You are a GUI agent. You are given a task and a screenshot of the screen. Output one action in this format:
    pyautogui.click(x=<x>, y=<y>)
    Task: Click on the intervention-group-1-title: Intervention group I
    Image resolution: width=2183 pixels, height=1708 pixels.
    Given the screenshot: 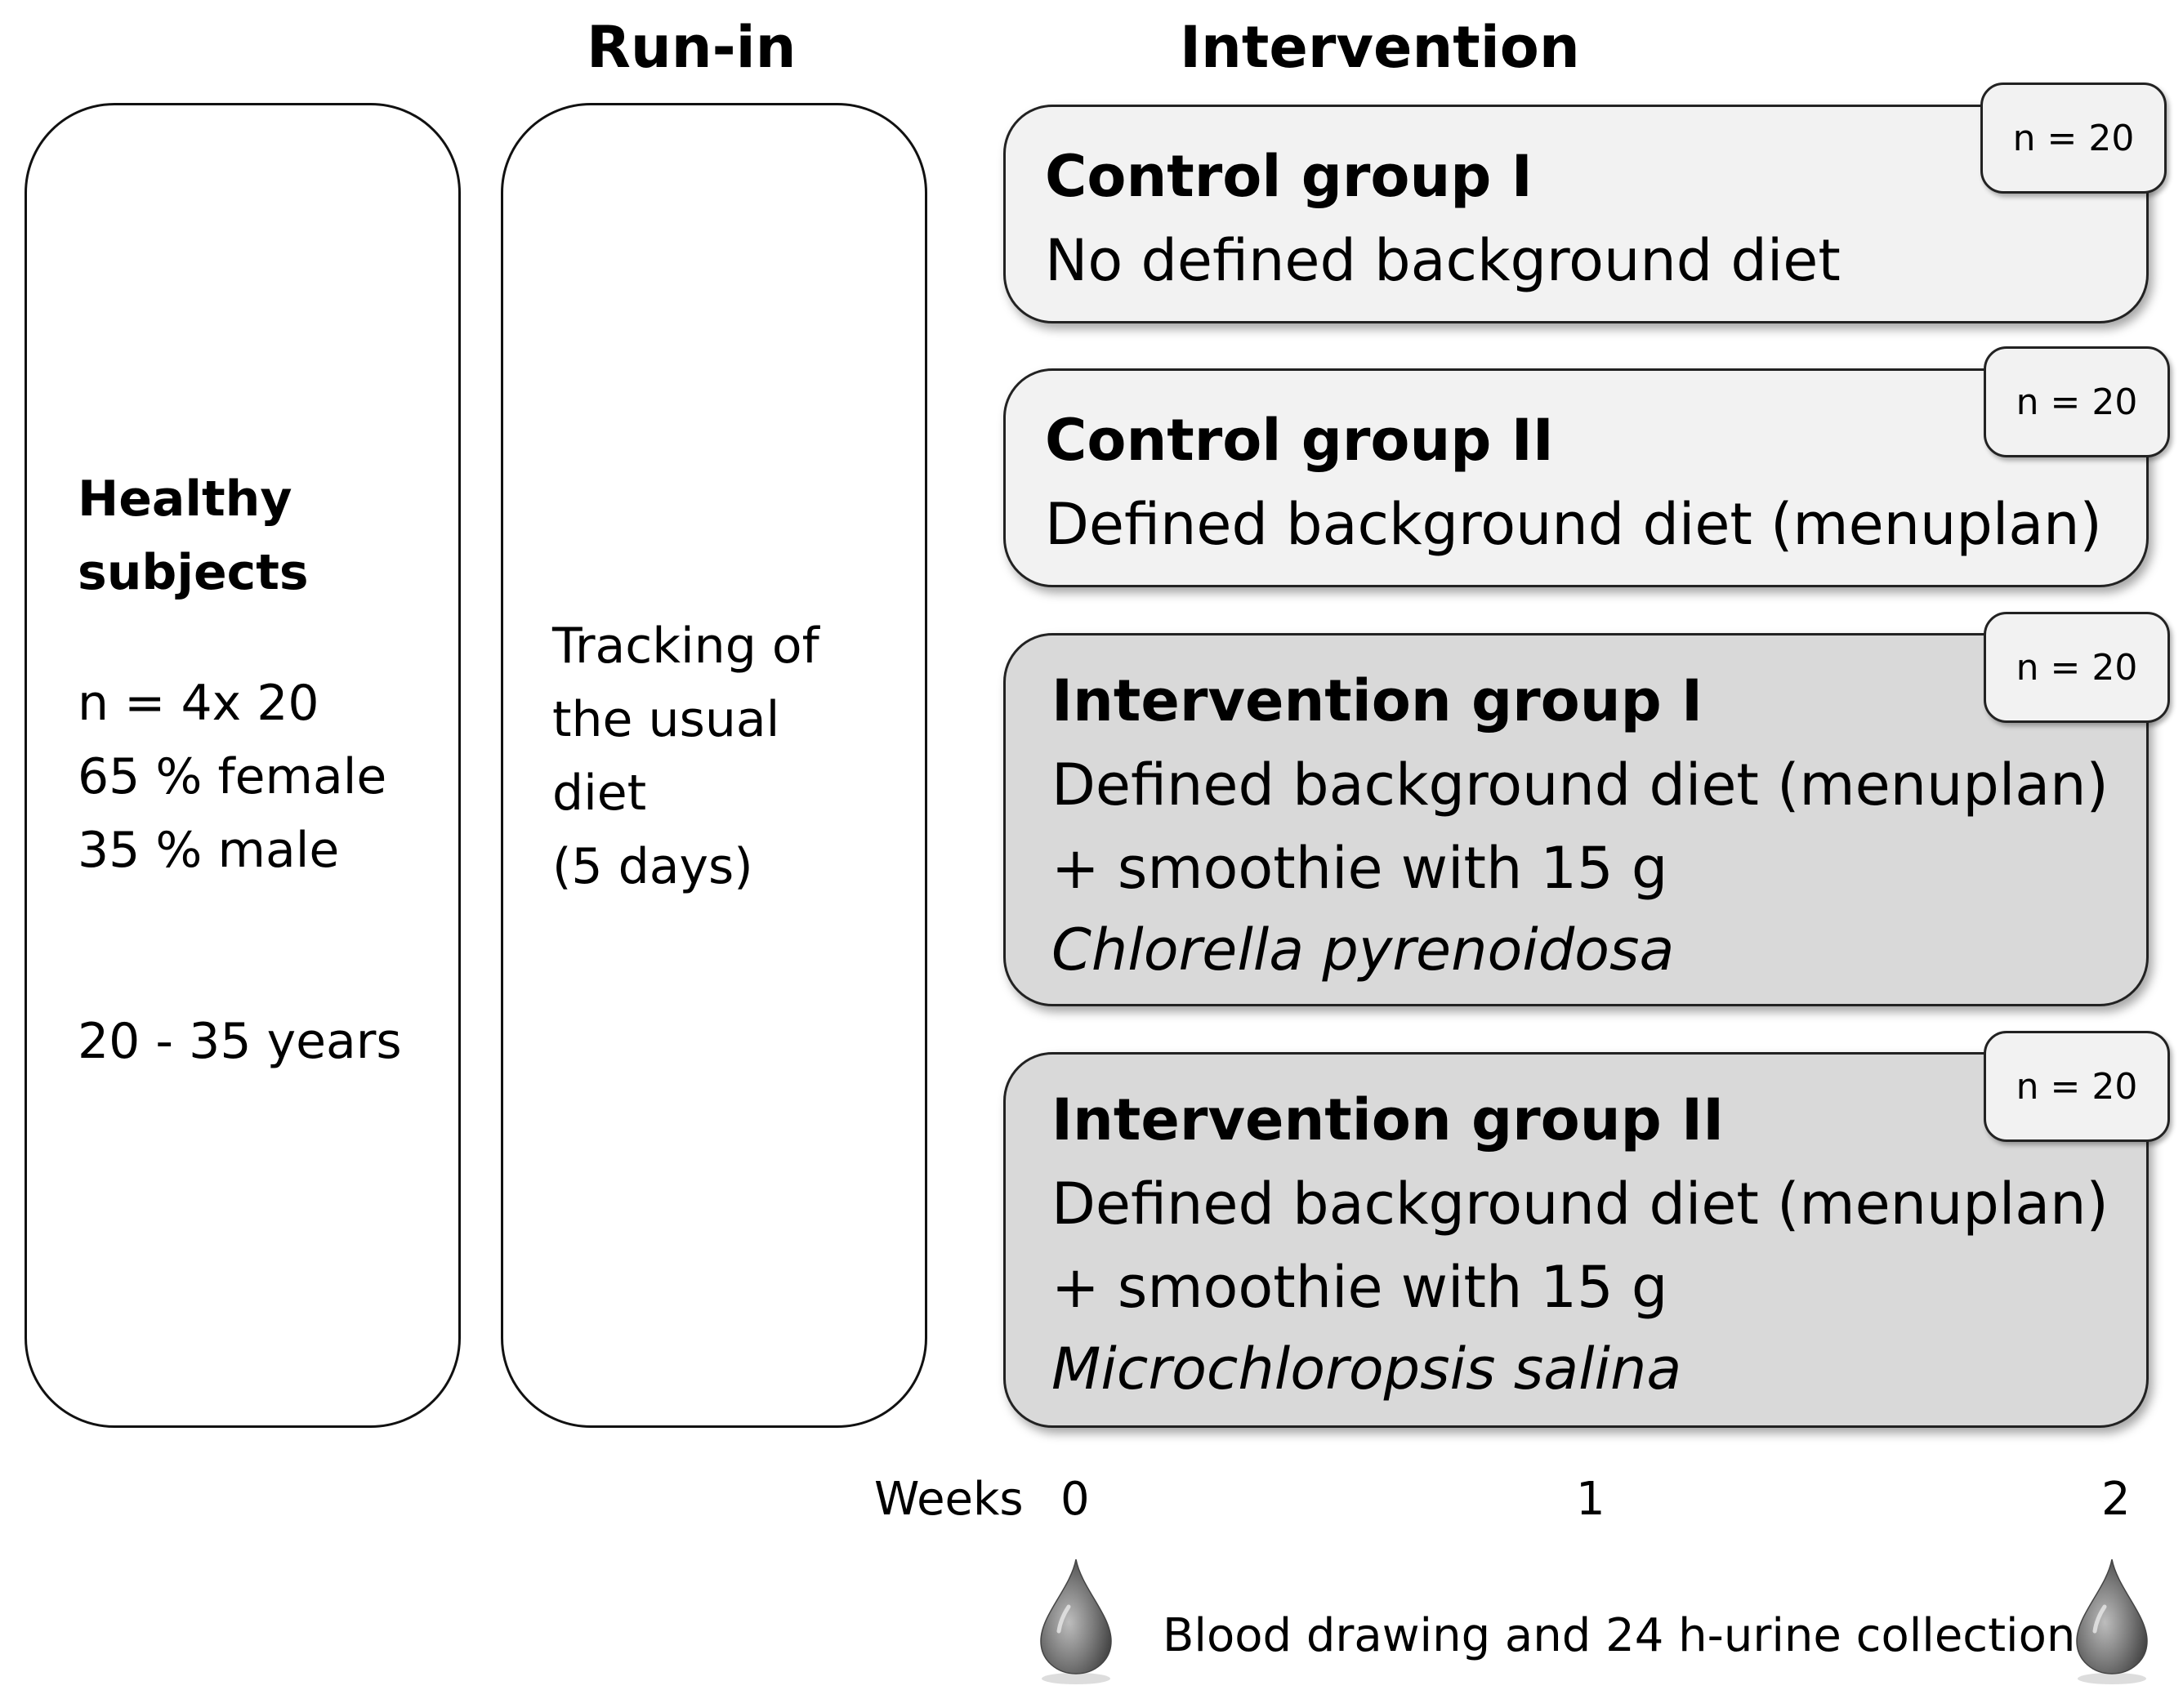 What is the action you would take?
    pyautogui.click(x=1377, y=701)
    